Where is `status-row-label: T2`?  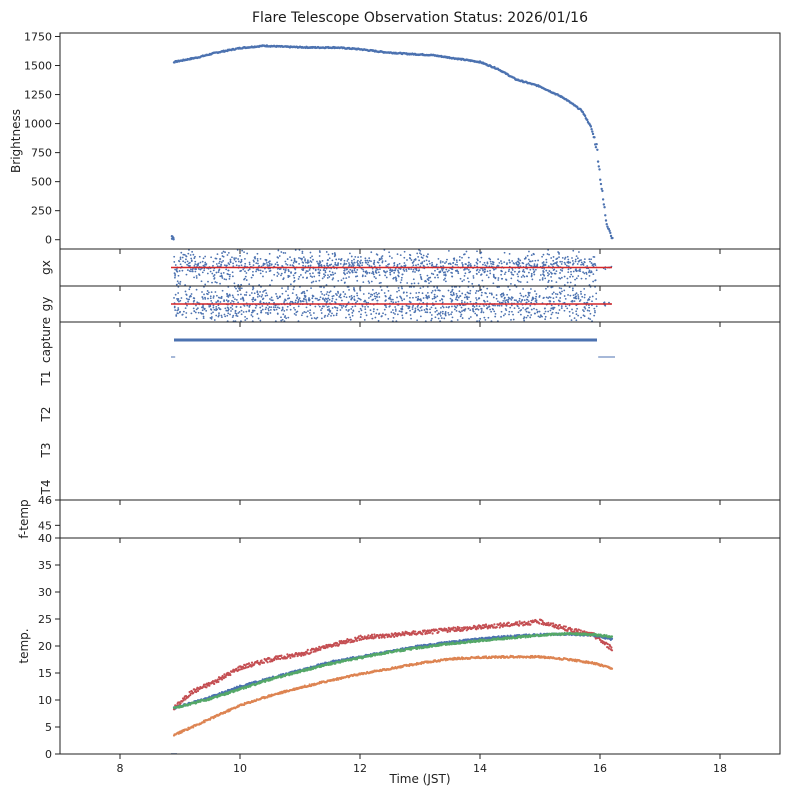 status-row-label: T2 is located at coordinates (46, 415).